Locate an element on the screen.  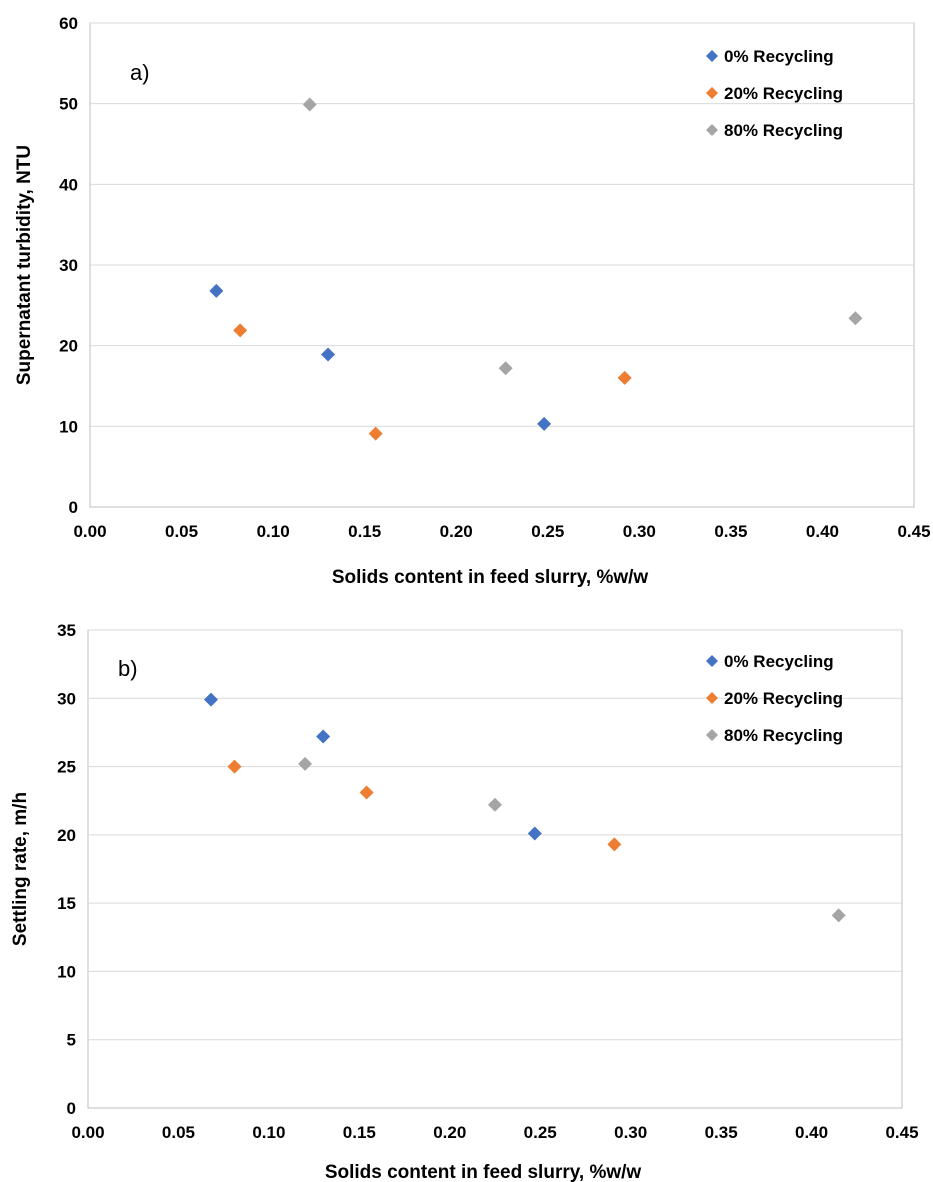
y-tick-label: 40 is located at coordinates (68, 184).